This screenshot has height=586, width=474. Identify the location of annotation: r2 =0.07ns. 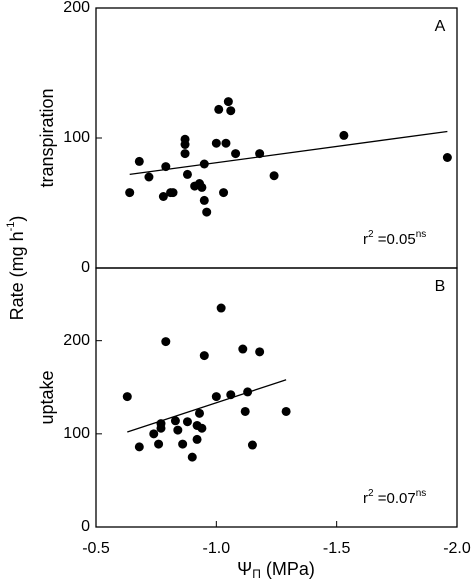
(394, 497).